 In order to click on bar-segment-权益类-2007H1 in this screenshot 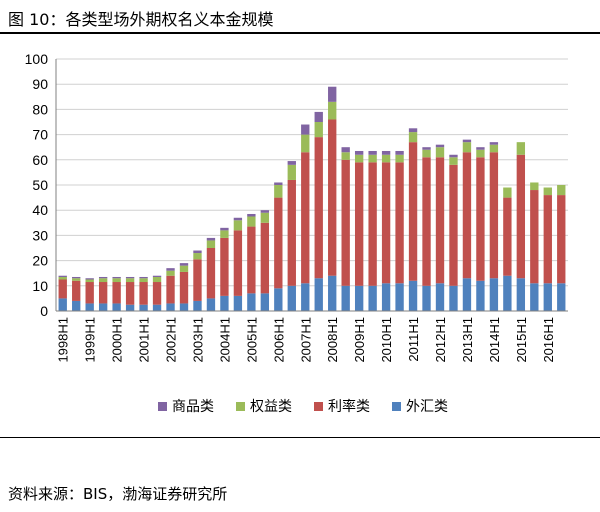, I will do `click(305, 143)`.